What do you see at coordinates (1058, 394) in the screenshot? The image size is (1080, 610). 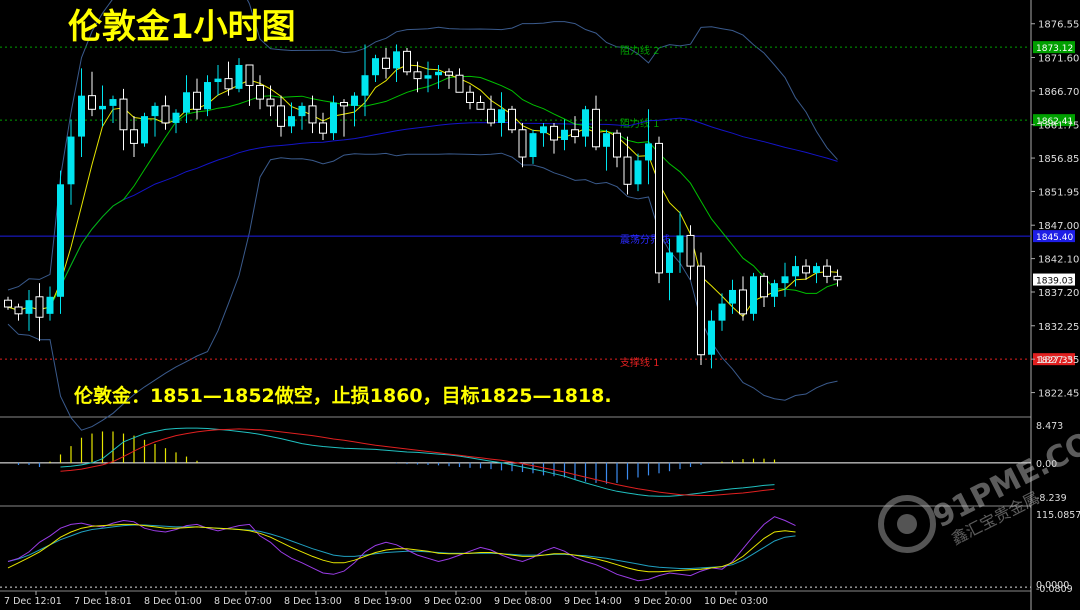 I see `price-tick-label: 1822.45` at bounding box center [1058, 394].